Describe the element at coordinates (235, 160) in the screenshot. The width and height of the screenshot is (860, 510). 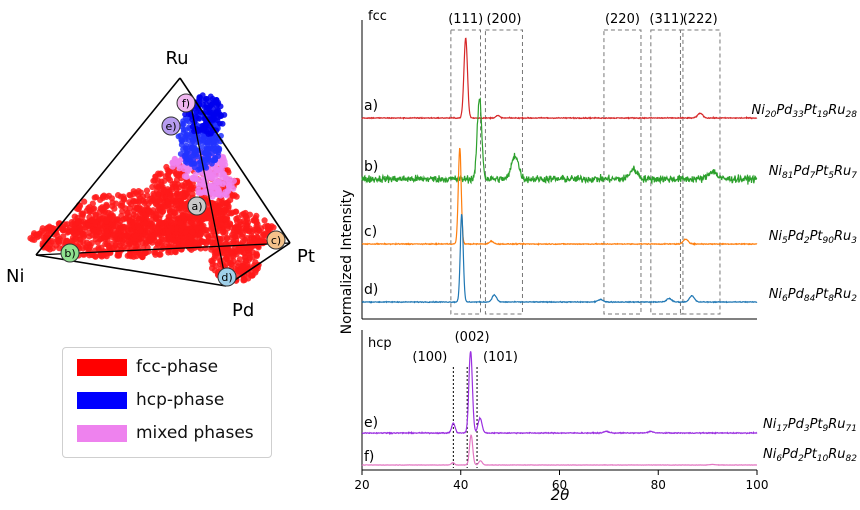
I see `edge-ru-pt` at that location.